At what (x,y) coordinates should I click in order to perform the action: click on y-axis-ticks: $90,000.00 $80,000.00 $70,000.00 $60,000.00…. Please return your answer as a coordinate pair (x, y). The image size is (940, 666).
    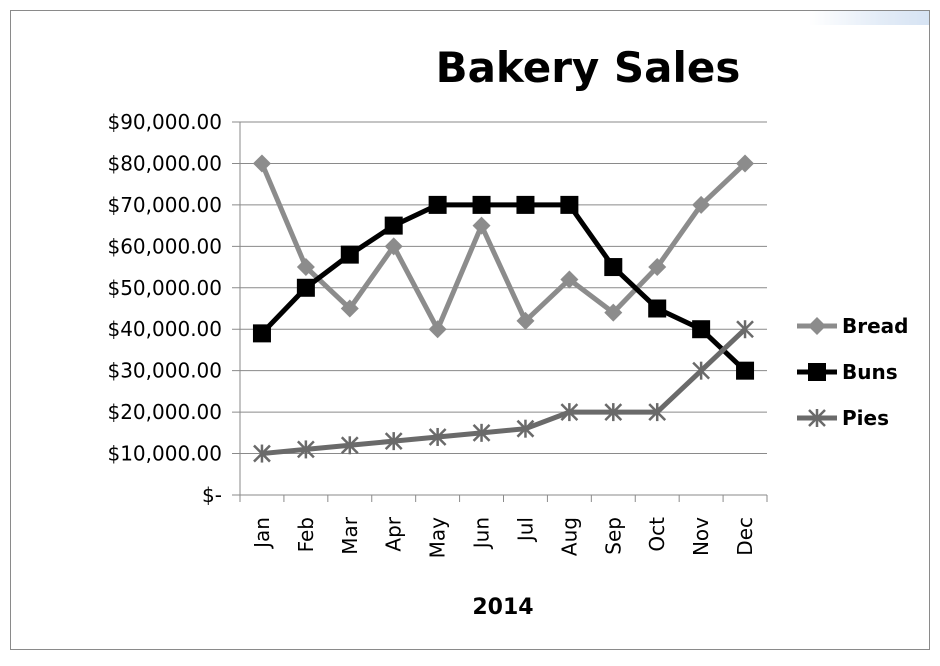
    Looking at the image, I should click on (164, 308).